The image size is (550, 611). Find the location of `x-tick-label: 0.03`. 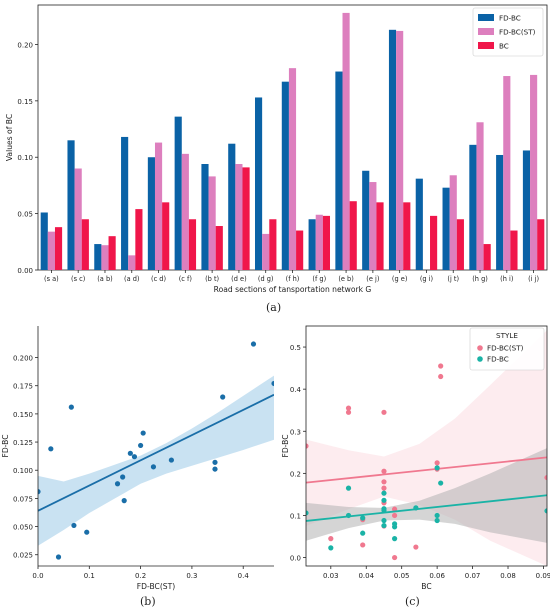

x-tick-label: 0.03 is located at coordinates (331, 576).